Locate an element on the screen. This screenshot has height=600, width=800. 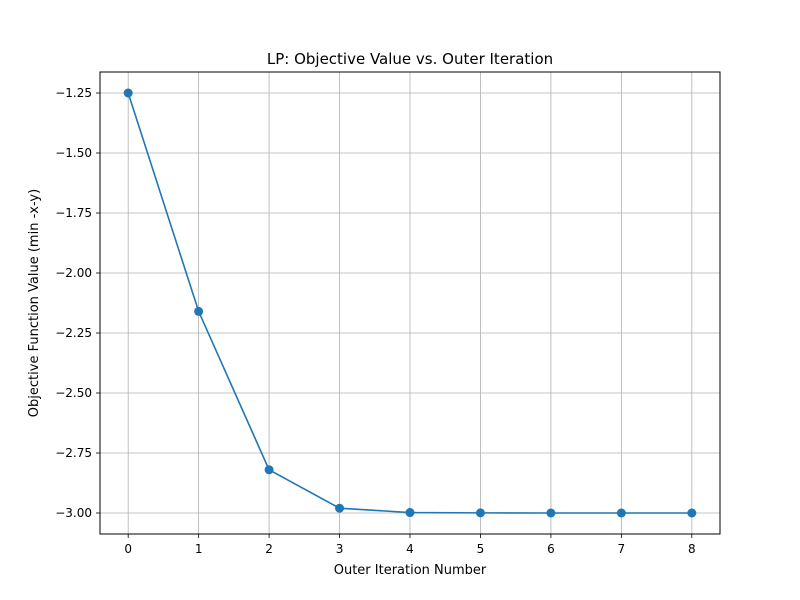
y-axis-label: Objective Function Value (min -x-y) is located at coordinates (34, 303).